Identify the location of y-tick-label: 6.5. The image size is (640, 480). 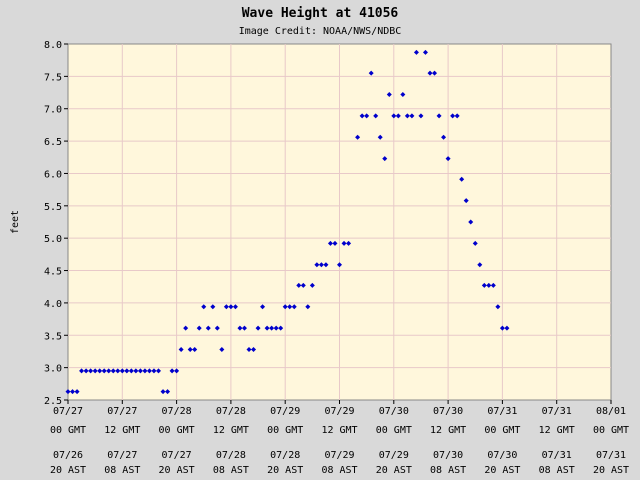
(53, 142).